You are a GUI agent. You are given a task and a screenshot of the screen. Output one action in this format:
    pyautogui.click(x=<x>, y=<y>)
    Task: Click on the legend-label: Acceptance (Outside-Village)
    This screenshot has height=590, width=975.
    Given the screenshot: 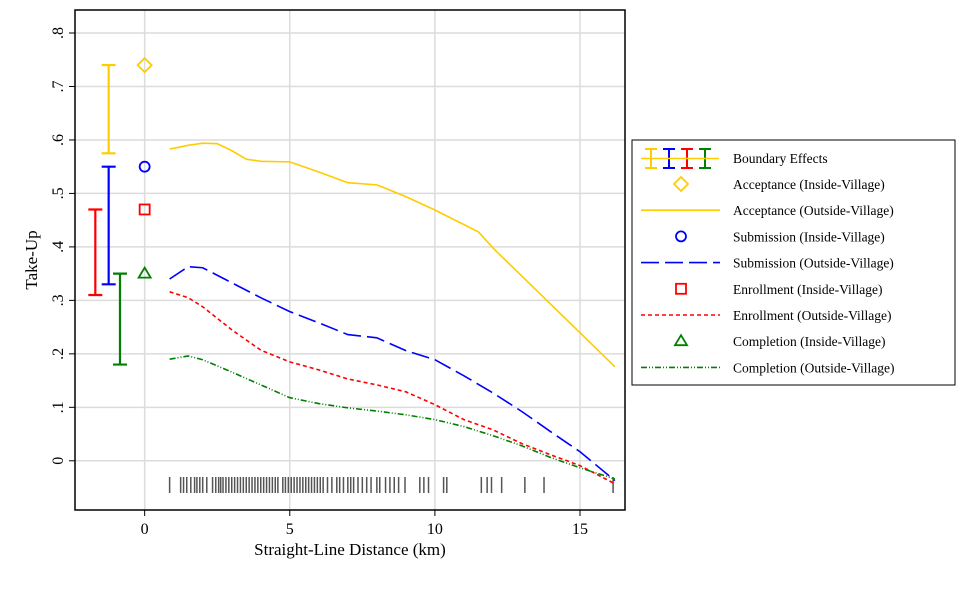 What is the action you would take?
    pyautogui.click(x=813, y=210)
    